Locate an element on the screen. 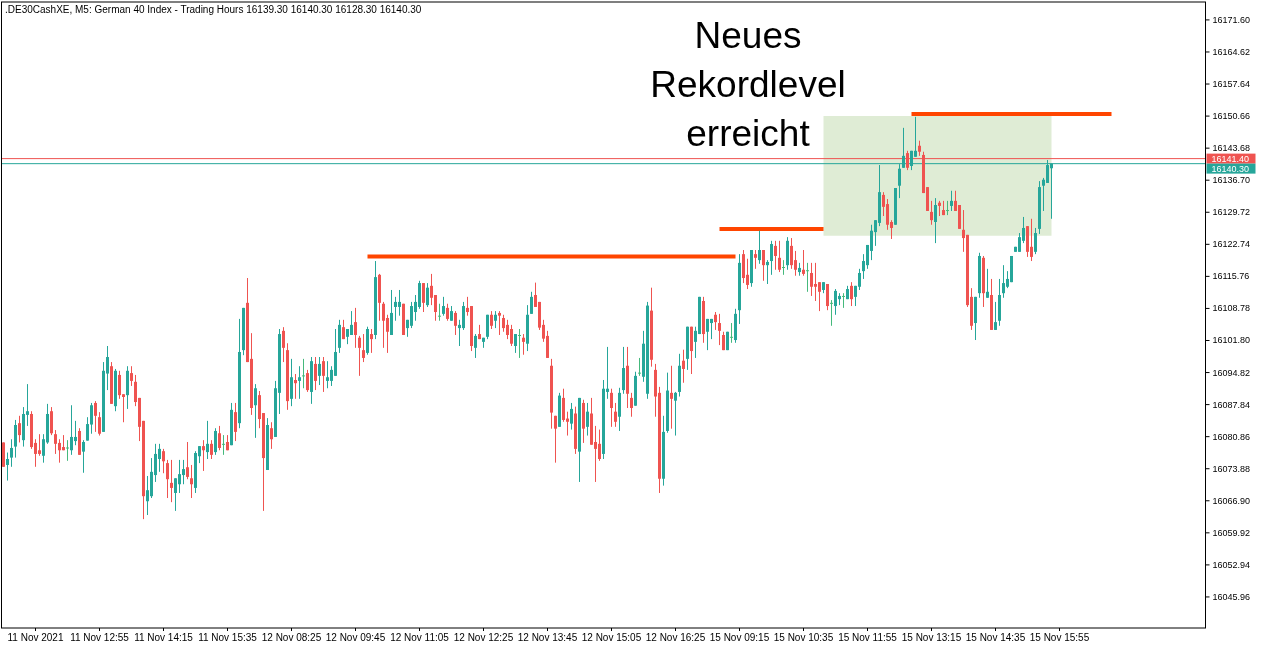  x-tick-label: 12 Nov 09:45 is located at coordinates (355, 637).